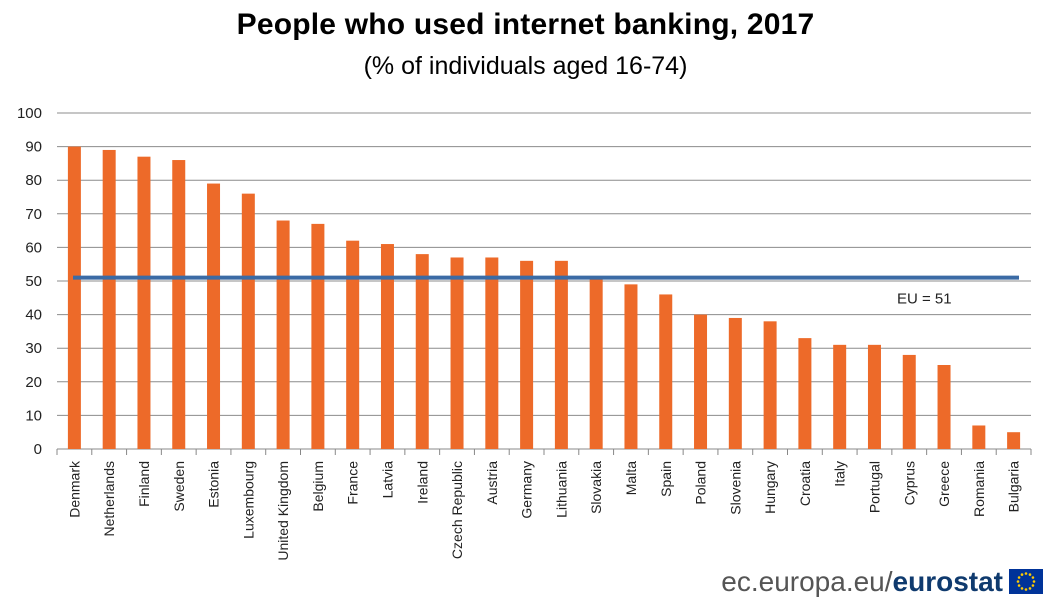  Describe the element at coordinates (33, 315) in the screenshot. I see `y-tick-label: 40` at that location.